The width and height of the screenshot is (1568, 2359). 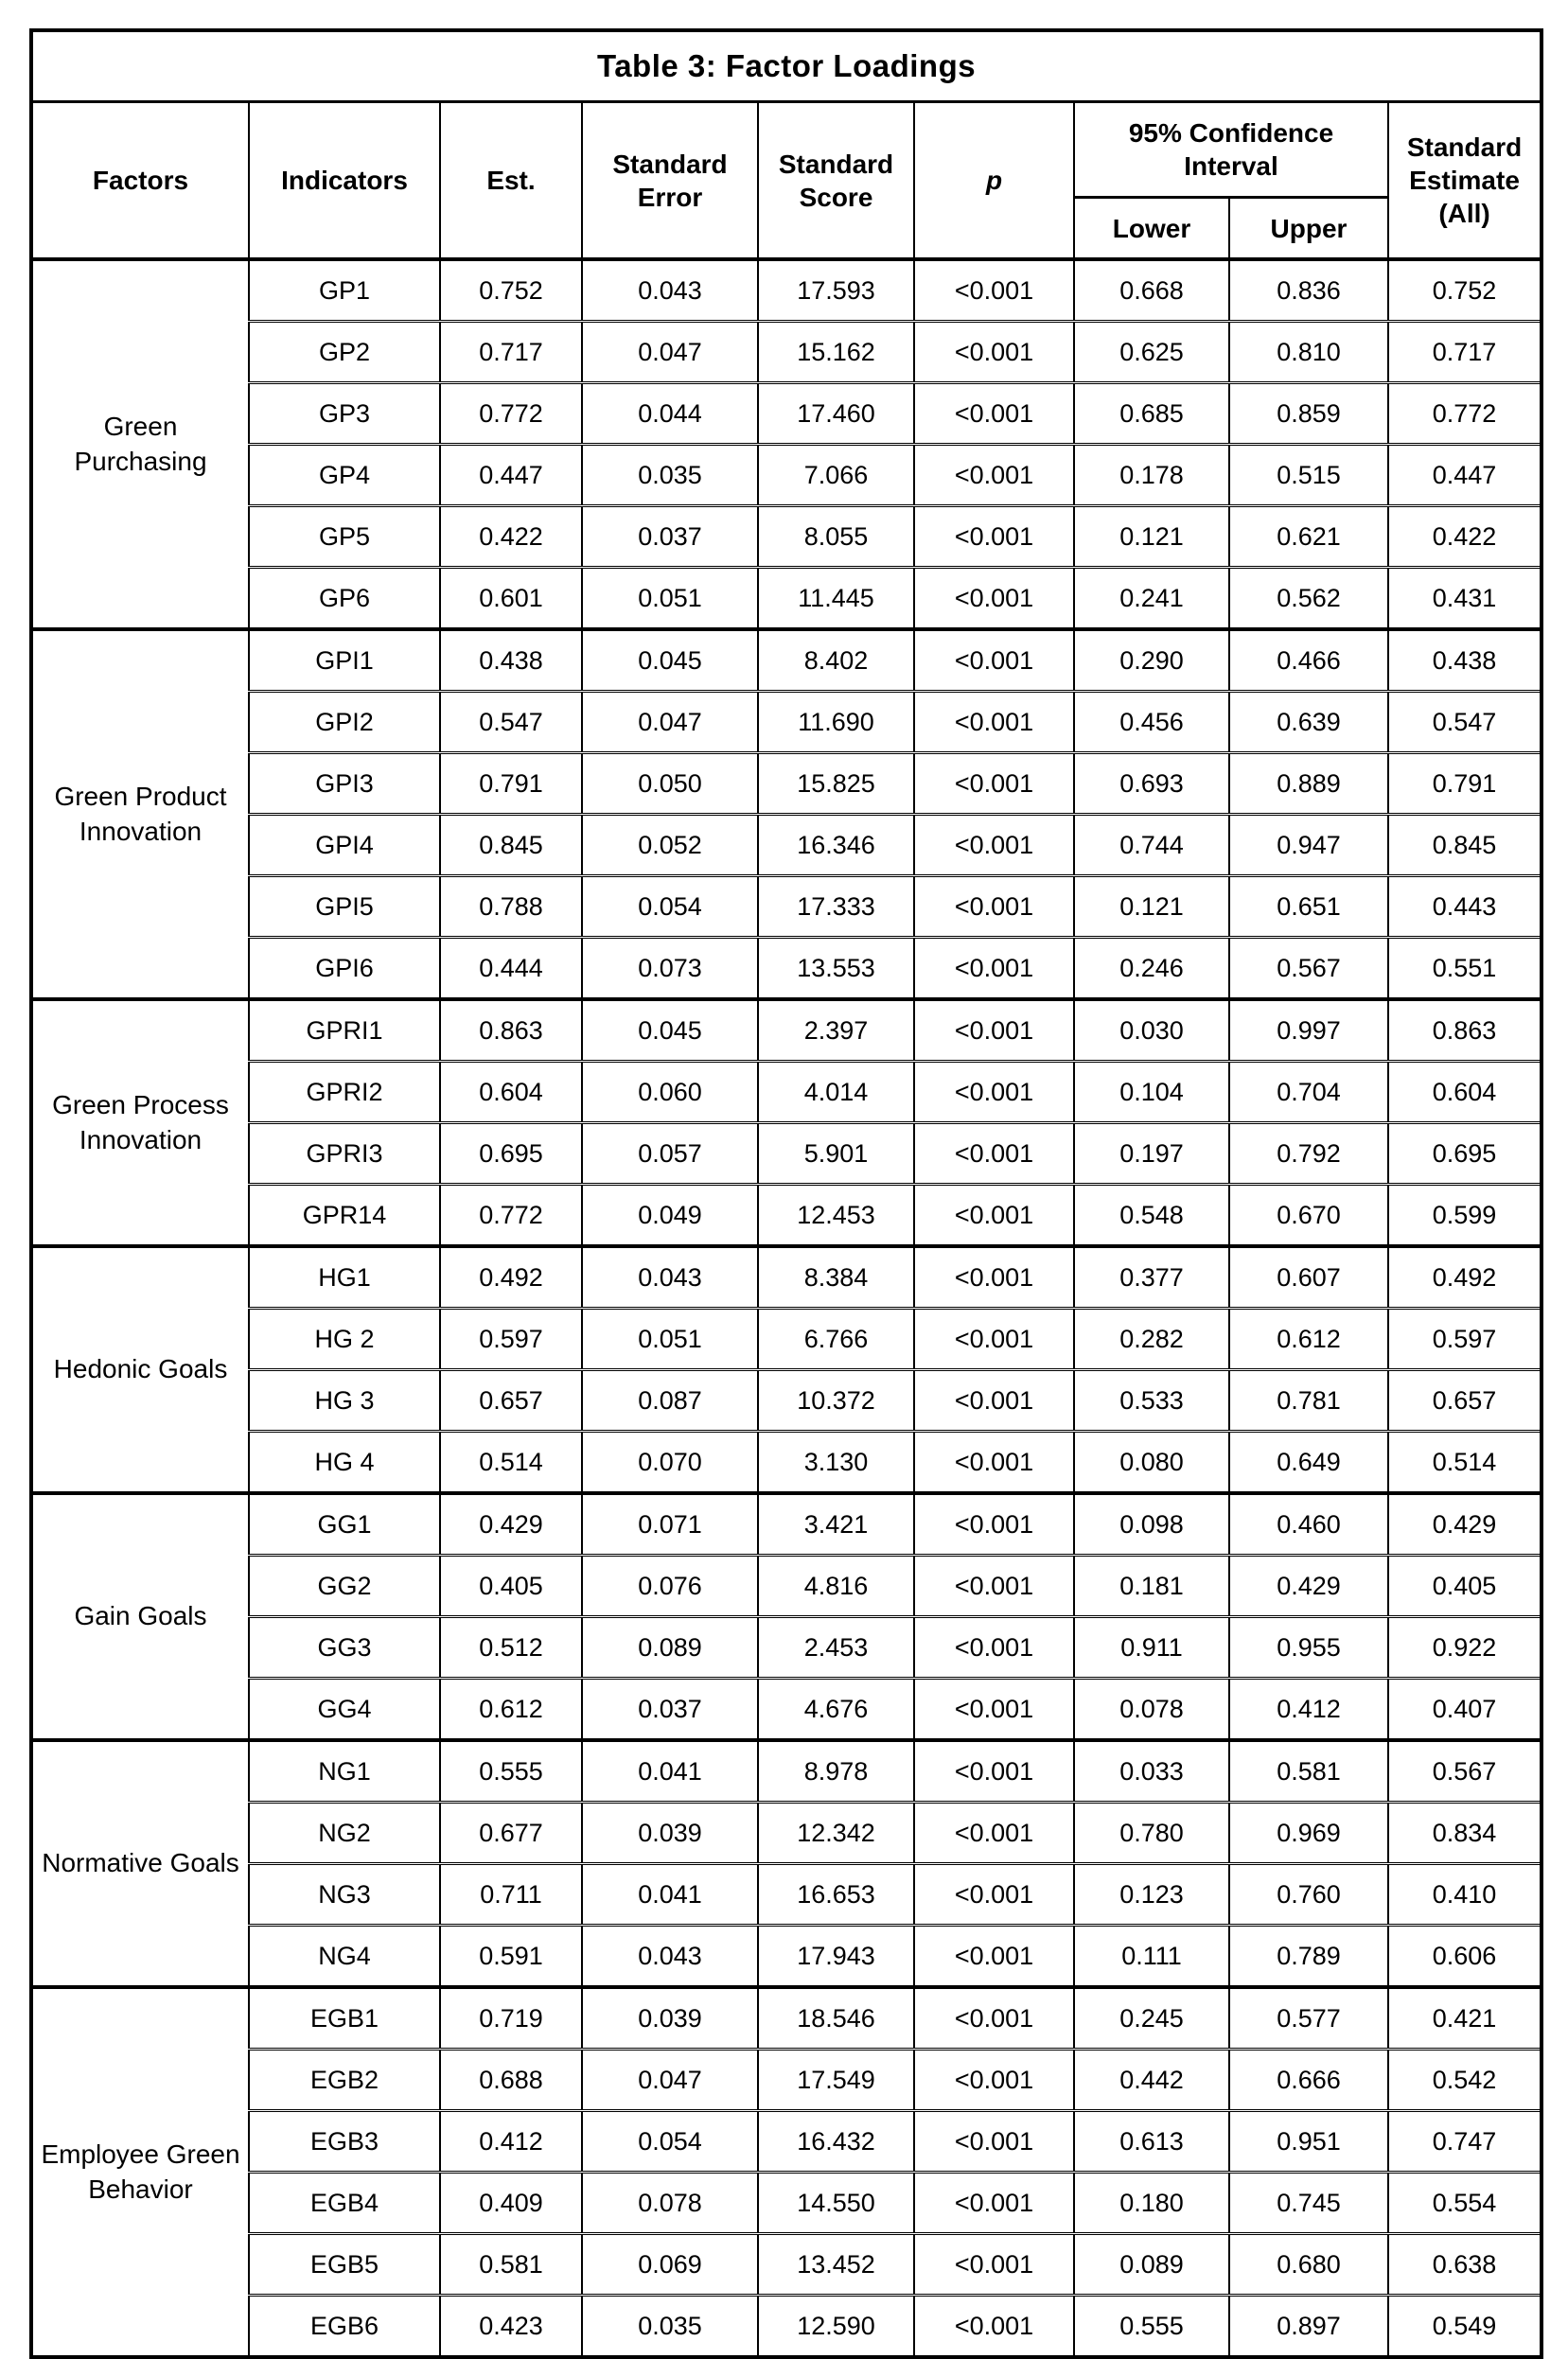 I want to click on cell-std_all: 0.429, so click(x=1464, y=1523).